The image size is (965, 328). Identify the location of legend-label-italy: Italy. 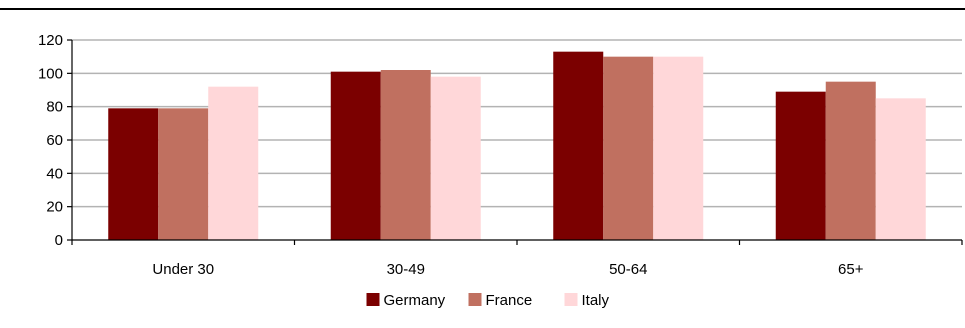
(596, 300).